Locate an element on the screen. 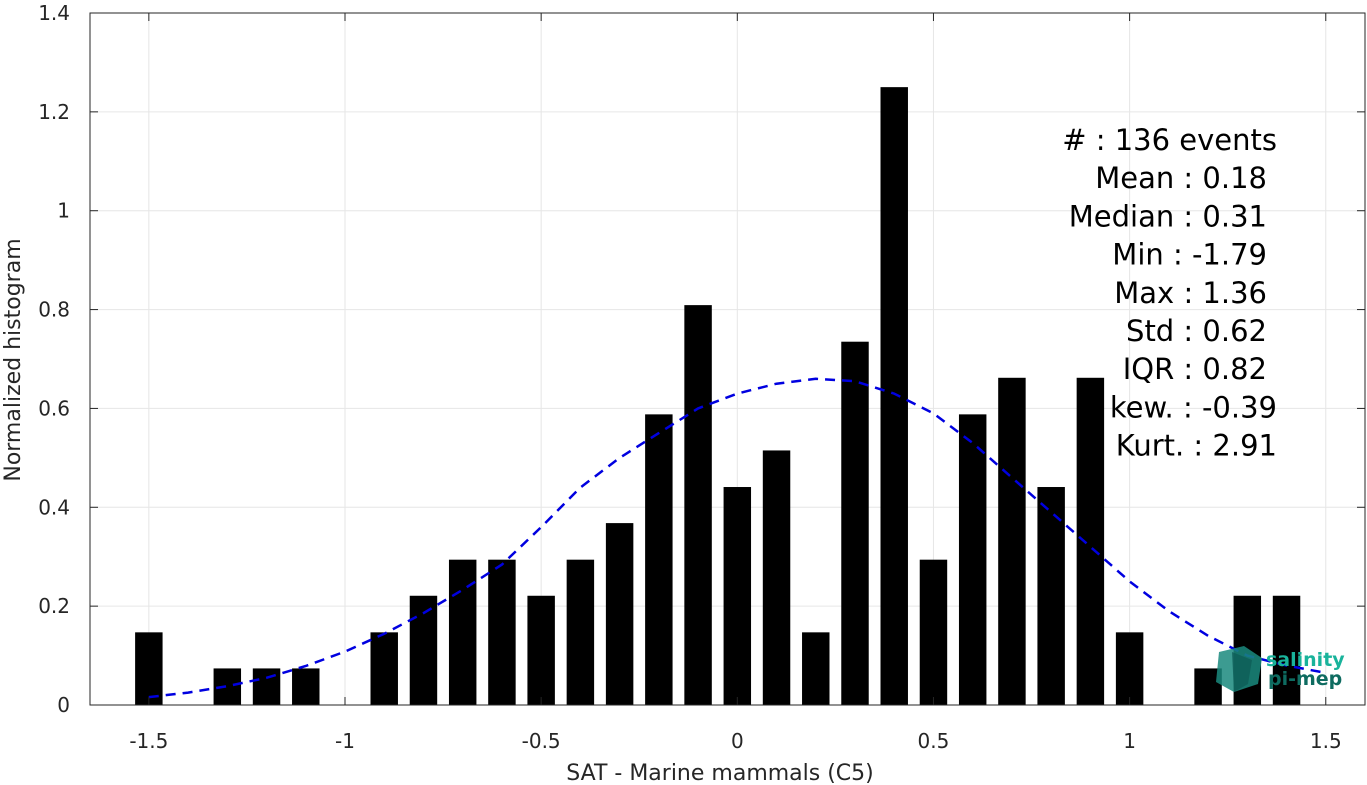 The width and height of the screenshot is (1367, 785). y-axis-label: Normalized histogram is located at coordinates (13, 359).